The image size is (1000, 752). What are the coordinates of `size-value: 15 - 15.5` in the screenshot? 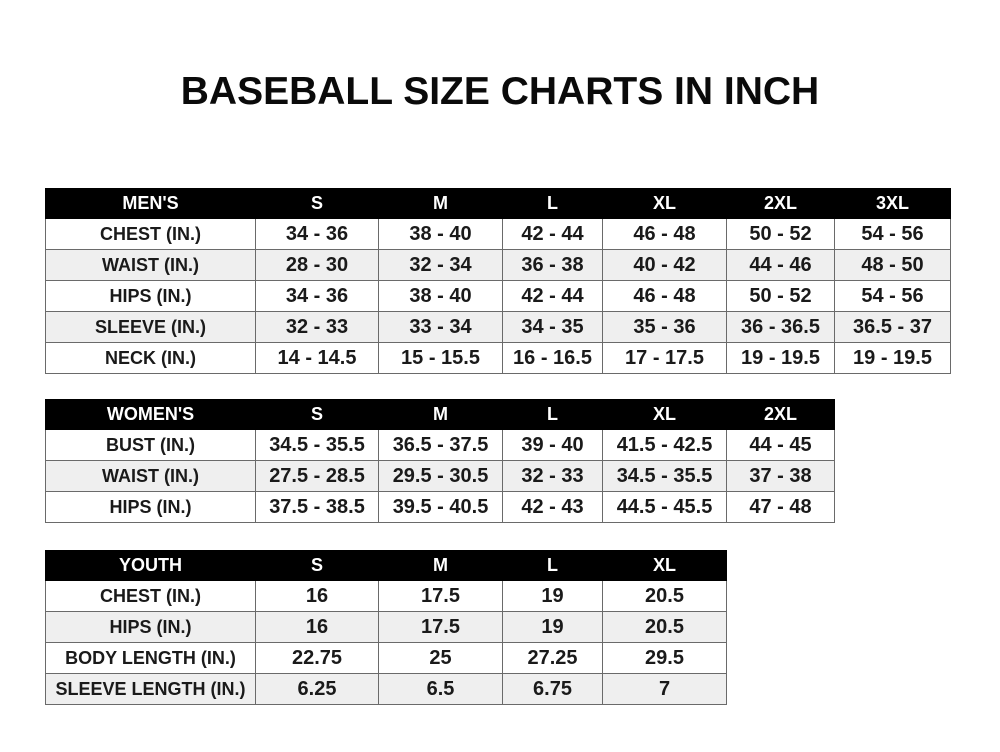 It's located at (440, 358).